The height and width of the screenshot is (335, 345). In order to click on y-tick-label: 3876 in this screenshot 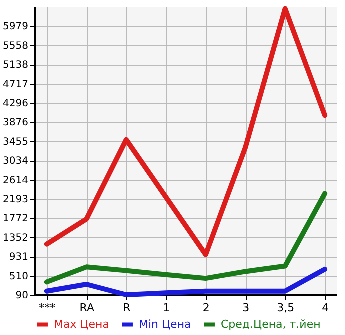, I will do `click(15, 123)`.